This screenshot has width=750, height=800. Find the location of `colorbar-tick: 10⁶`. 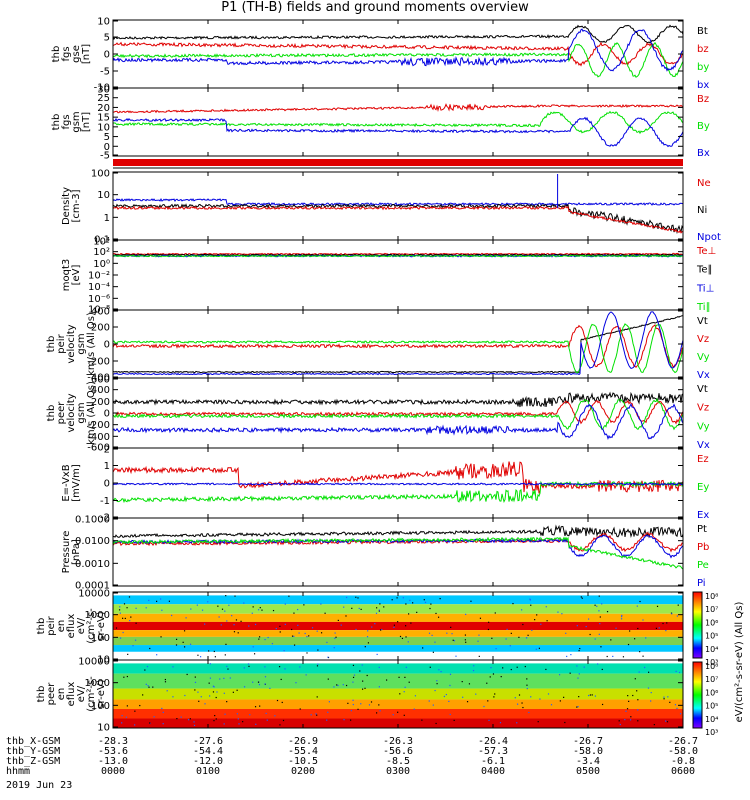

colorbar-tick: 10⁶ is located at coordinates (711, 622).